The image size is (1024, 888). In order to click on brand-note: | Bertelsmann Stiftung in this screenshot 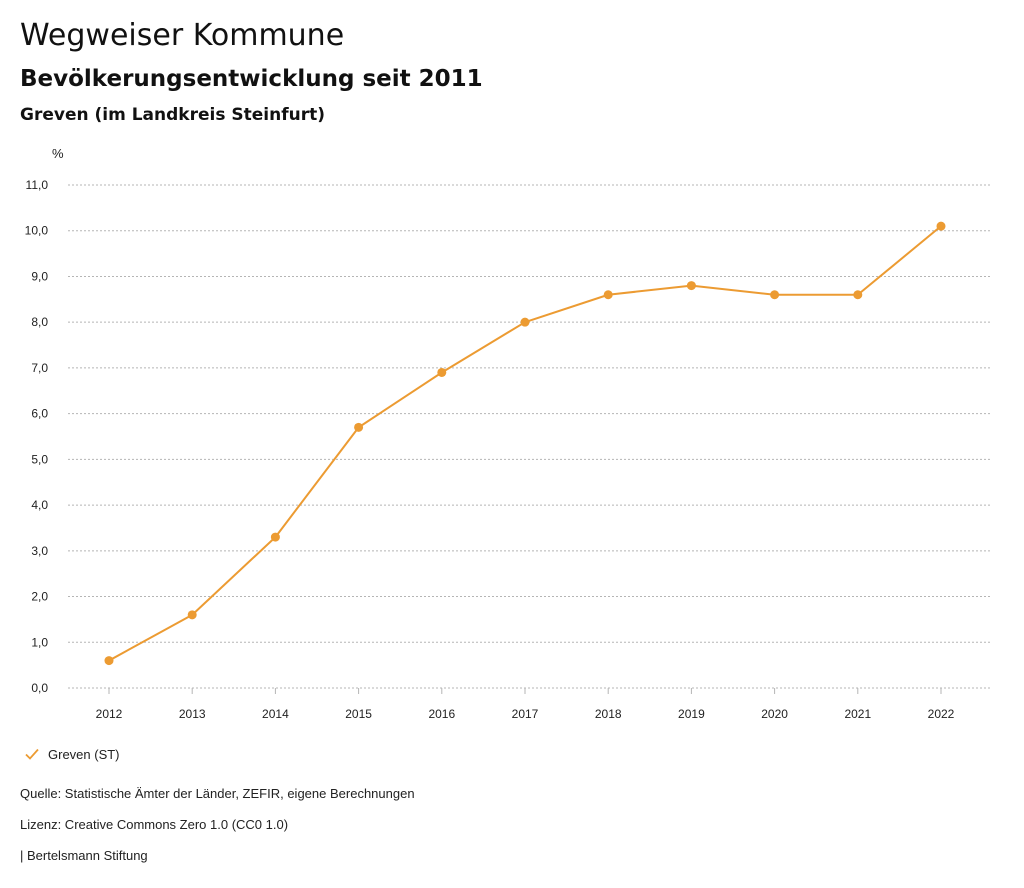, I will do `click(84, 855)`.